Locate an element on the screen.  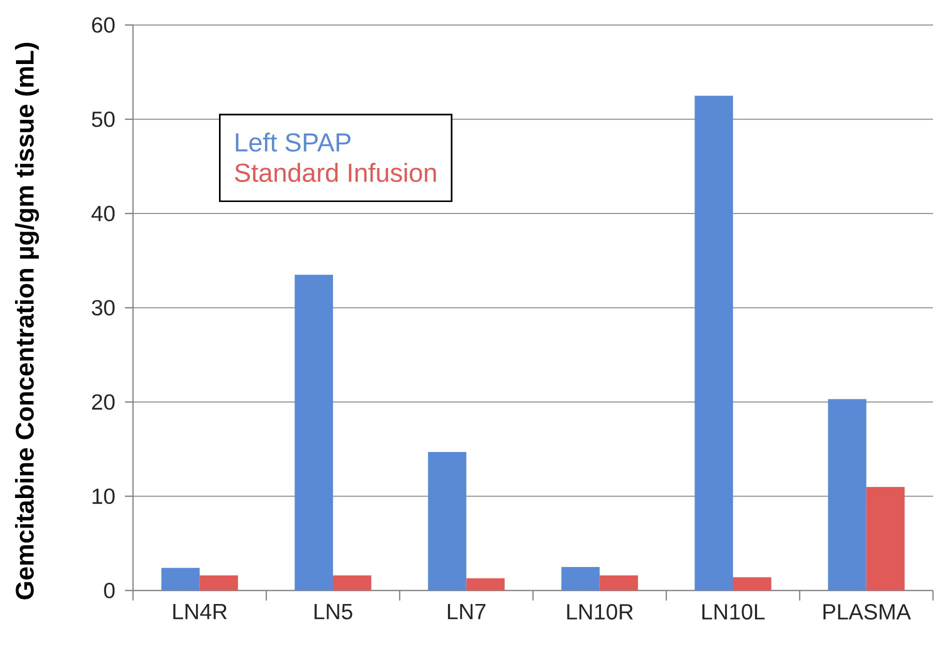
x-tick-label: LN4R is located at coordinates (200, 612).